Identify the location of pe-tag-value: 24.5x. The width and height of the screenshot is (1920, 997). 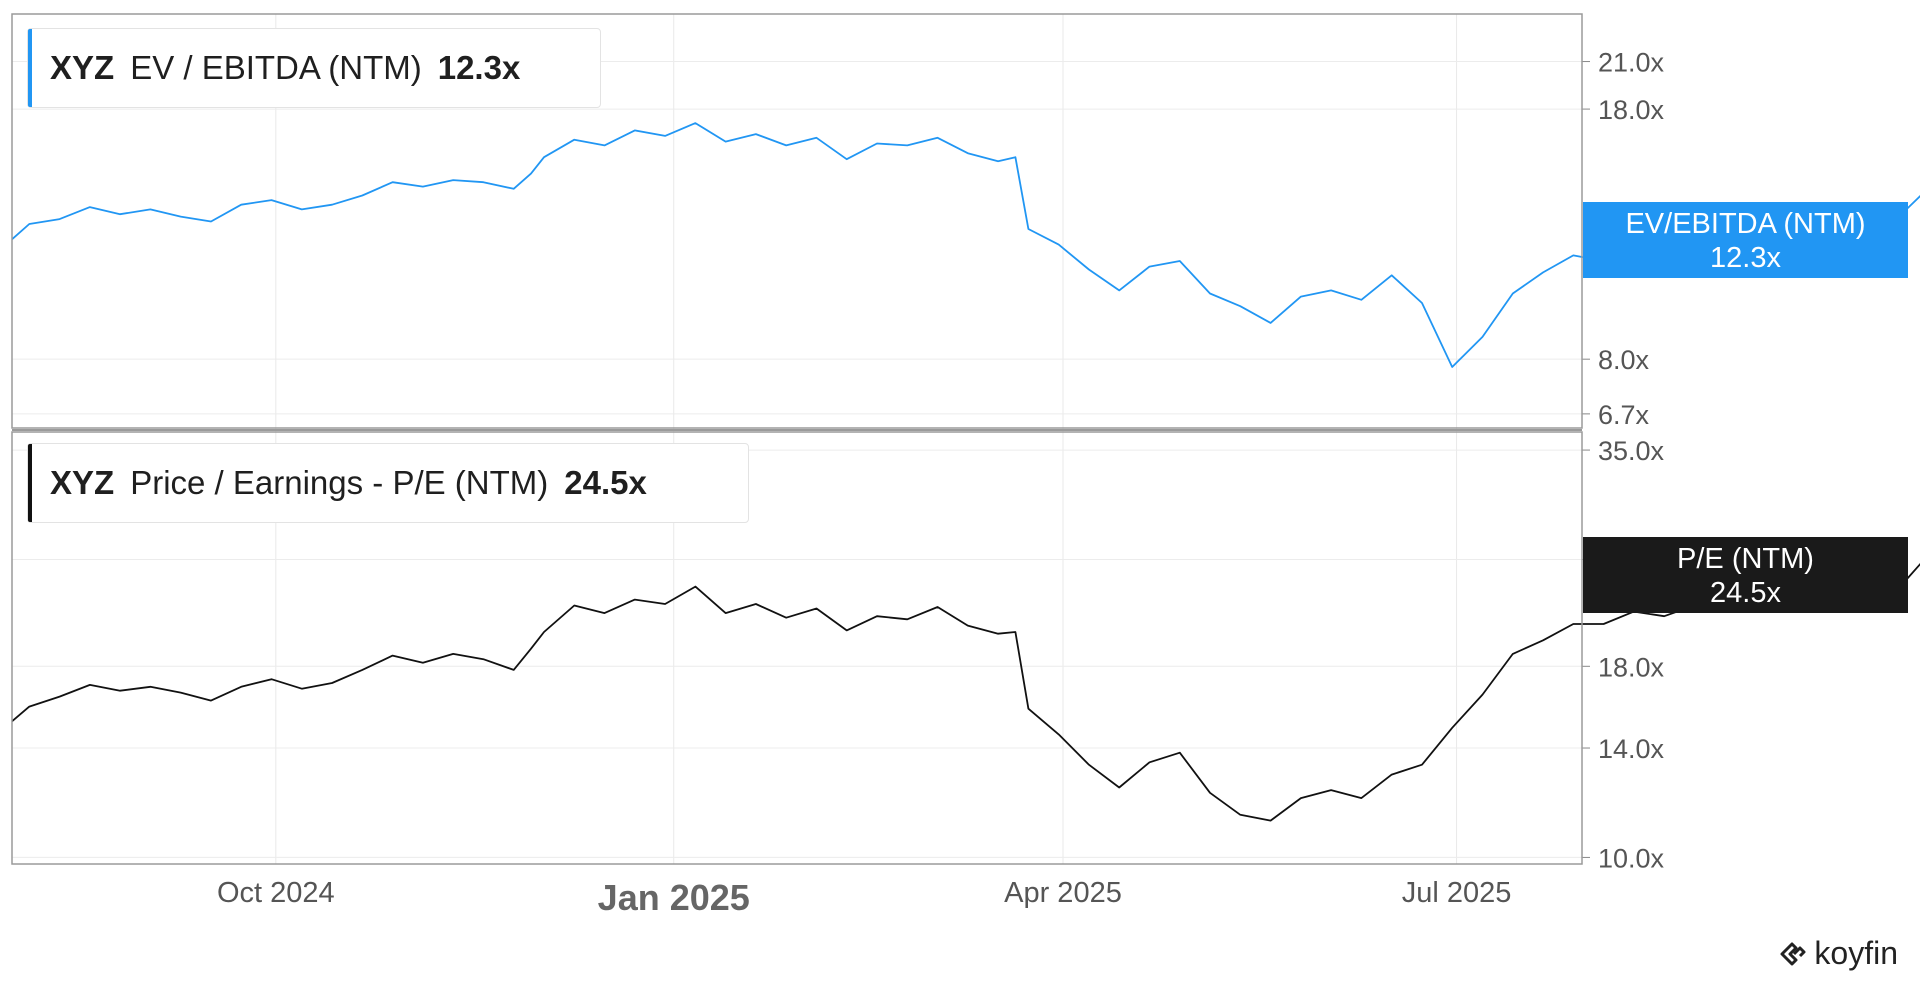
(1745, 593).